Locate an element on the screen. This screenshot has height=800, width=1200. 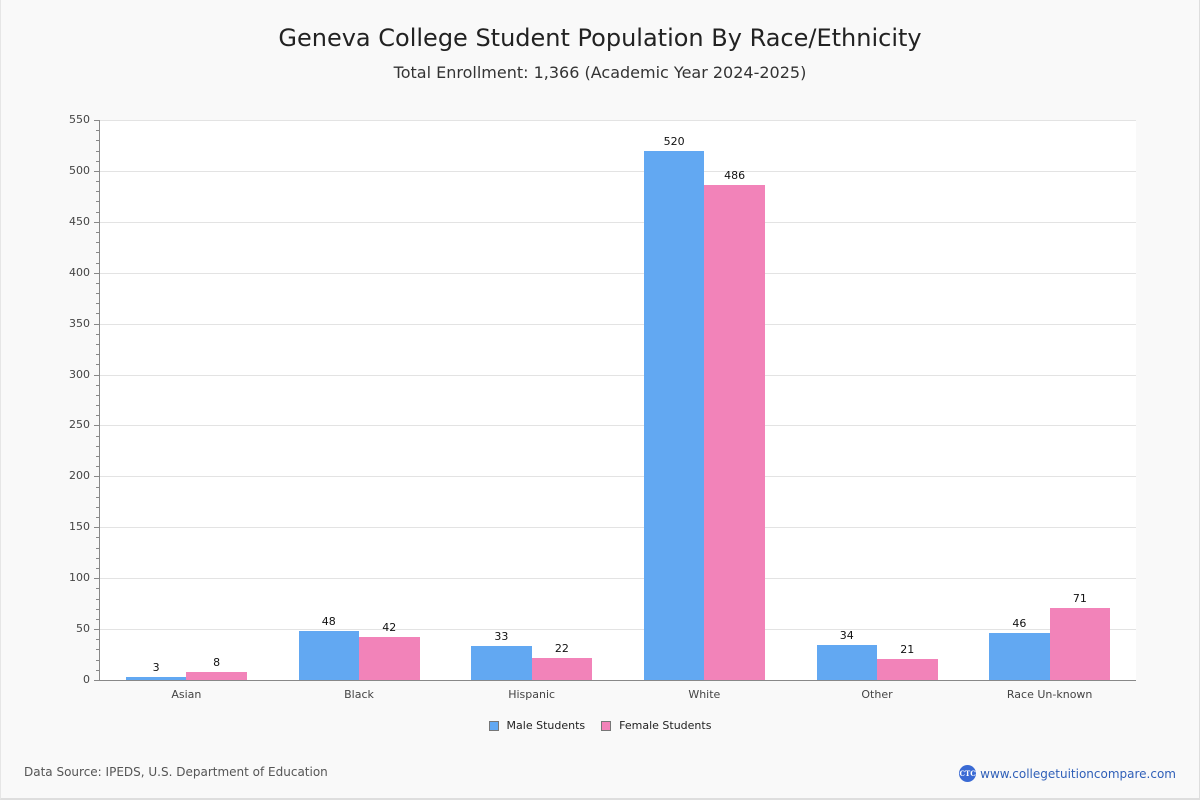
bar-male-black is located at coordinates (328, 655).